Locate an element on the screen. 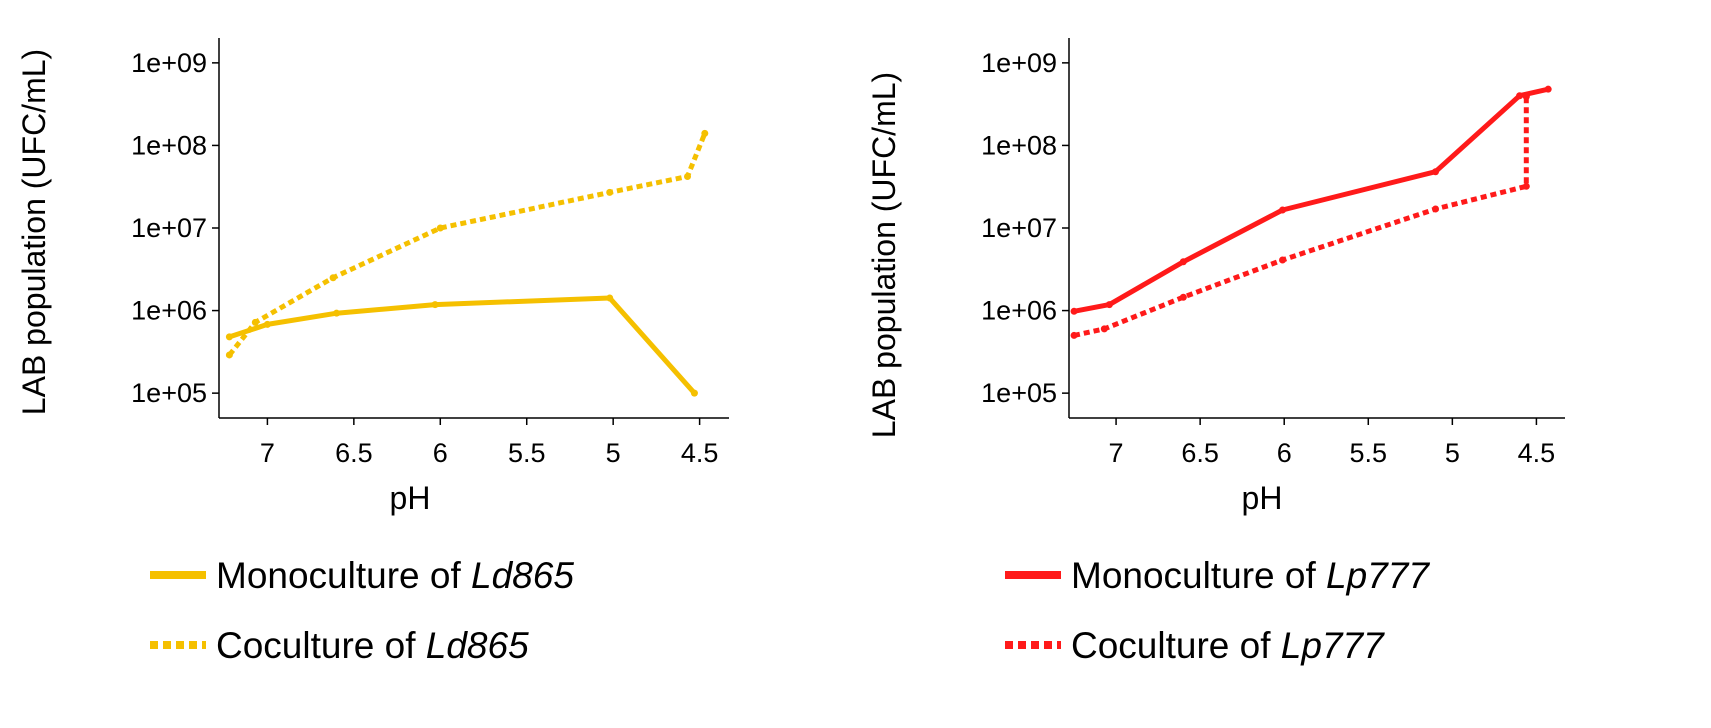  legend-label: Monoculture of Lp777 is located at coordinates (1250, 575).